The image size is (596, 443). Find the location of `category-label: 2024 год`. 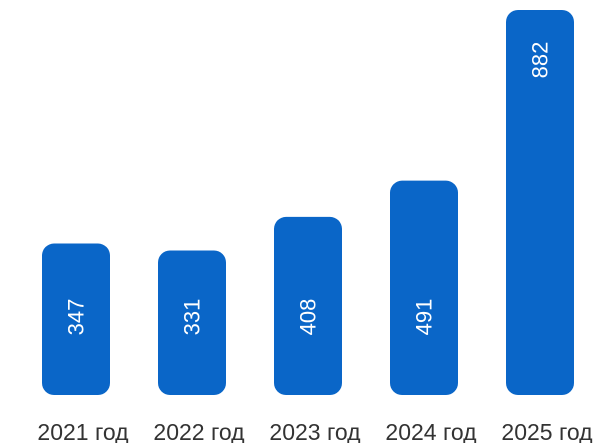

category-label: 2024 год is located at coordinates (431, 431).